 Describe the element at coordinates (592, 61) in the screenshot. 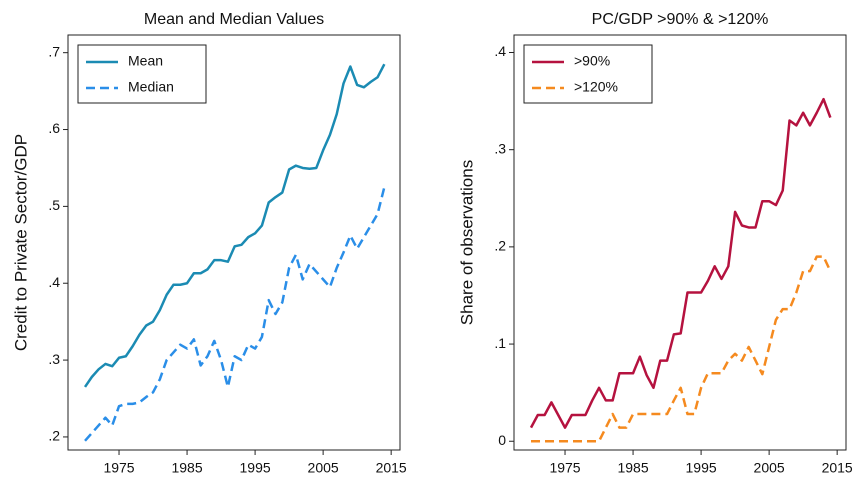

I see `legend-label: >90%` at that location.